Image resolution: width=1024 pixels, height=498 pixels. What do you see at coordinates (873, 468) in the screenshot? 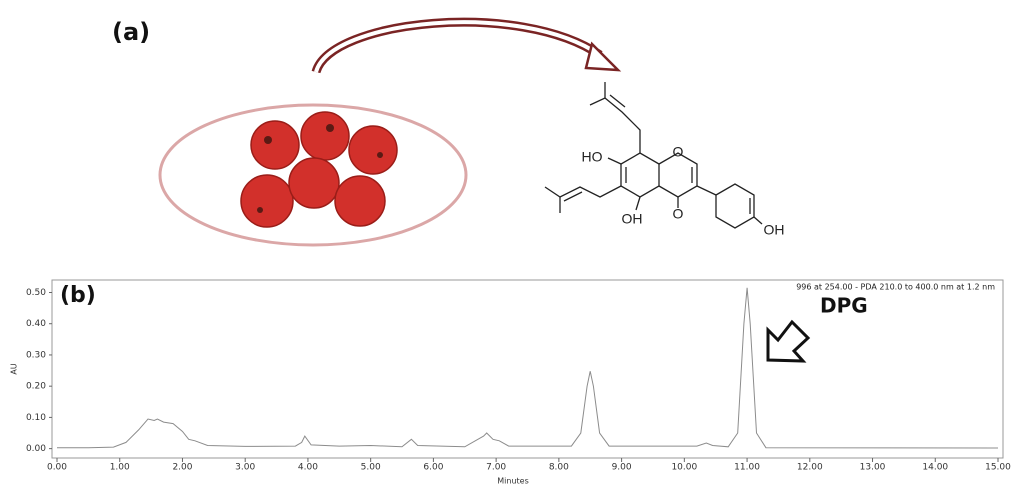
I see `x-tick-label: 13.00` at bounding box center [873, 468].